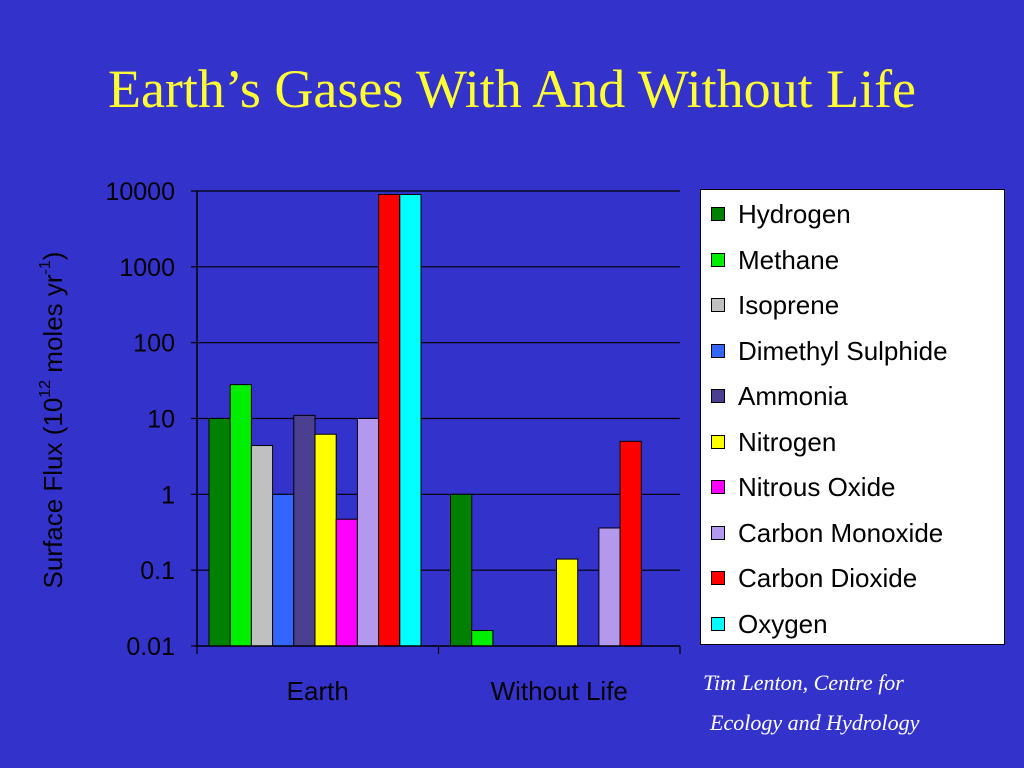 This screenshot has height=768, width=1024. I want to click on credit-line-1: Tim Lenton, Centre for, so click(803, 682).